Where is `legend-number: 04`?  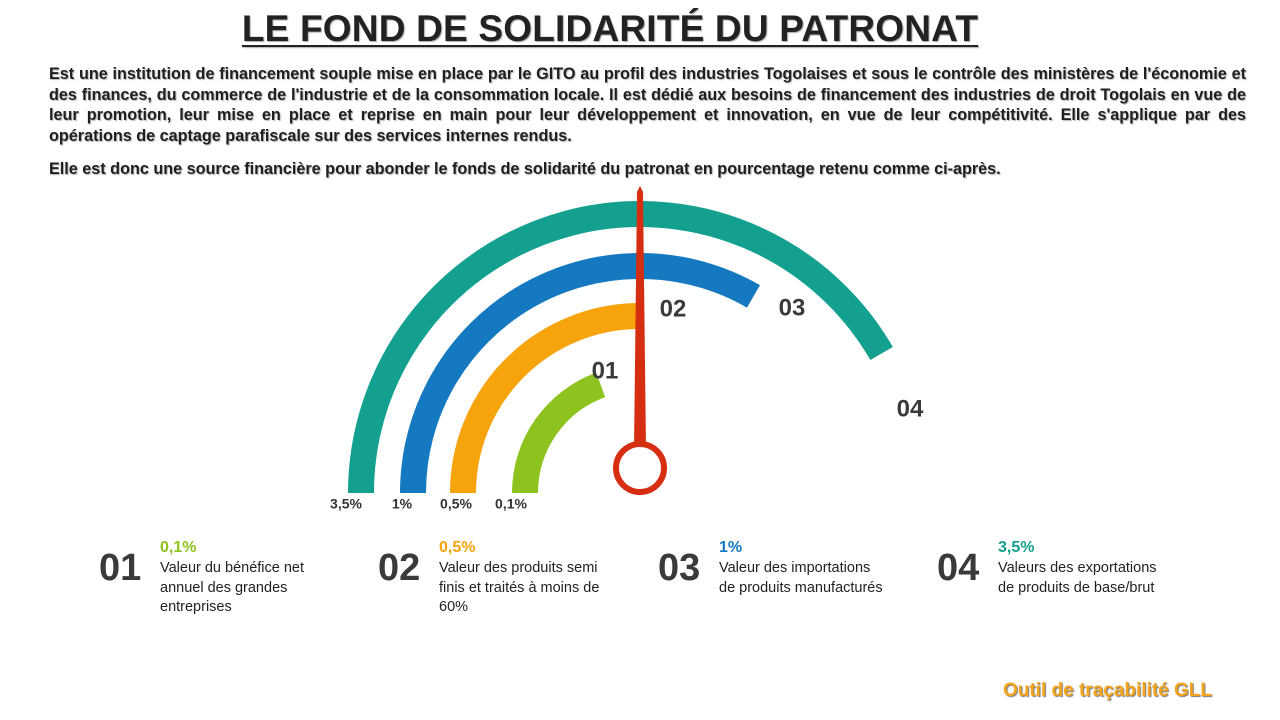 legend-number: 04 is located at coordinates (958, 568).